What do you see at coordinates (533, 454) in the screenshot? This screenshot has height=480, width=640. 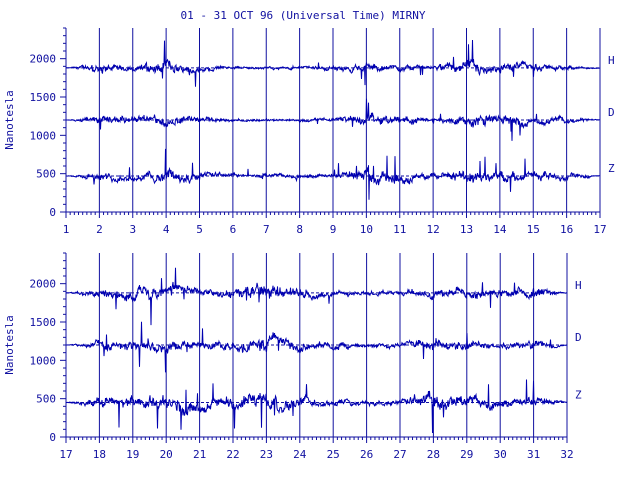 I see `x-tick-label: 31` at bounding box center [533, 454].